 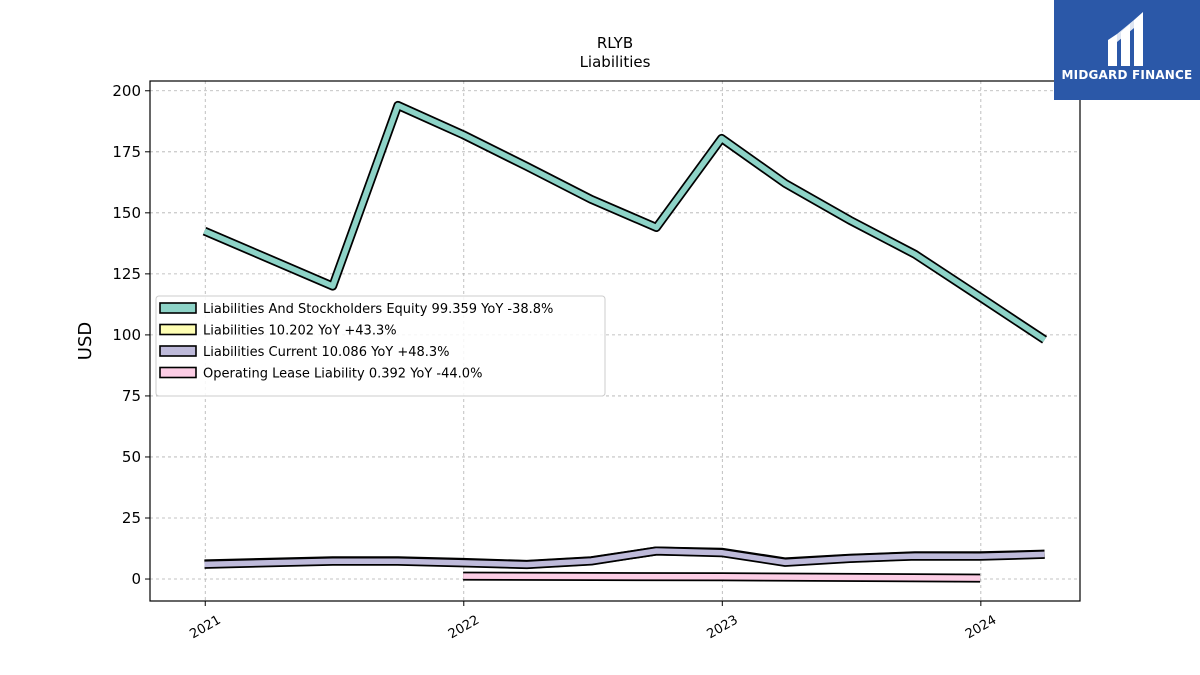 What do you see at coordinates (1125, 39) in the screenshot?
I see `logo-mark-icon` at bounding box center [1125, 39].